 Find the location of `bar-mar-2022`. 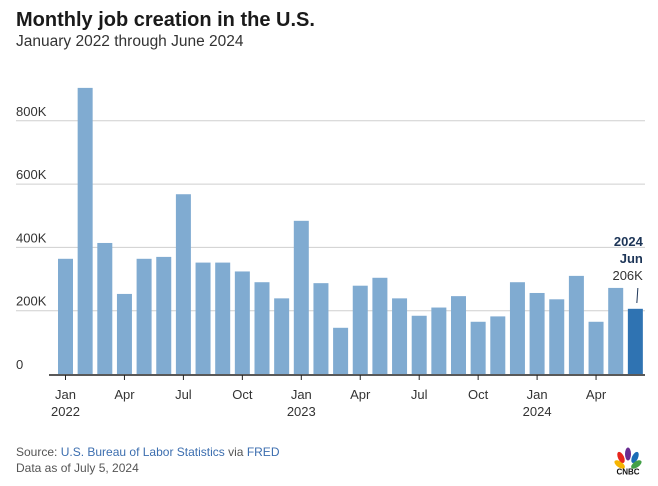

bar-mar-2022 is located at coordinates (105, 308).